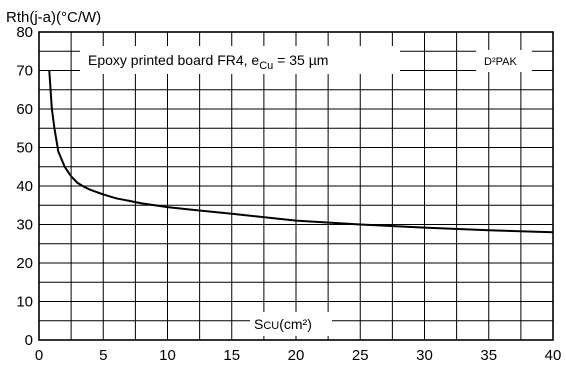  What do you see at coordinates (103, 355) in the screenshot?
I see `x-tick-label: 5` at bounding box center [103, 355].